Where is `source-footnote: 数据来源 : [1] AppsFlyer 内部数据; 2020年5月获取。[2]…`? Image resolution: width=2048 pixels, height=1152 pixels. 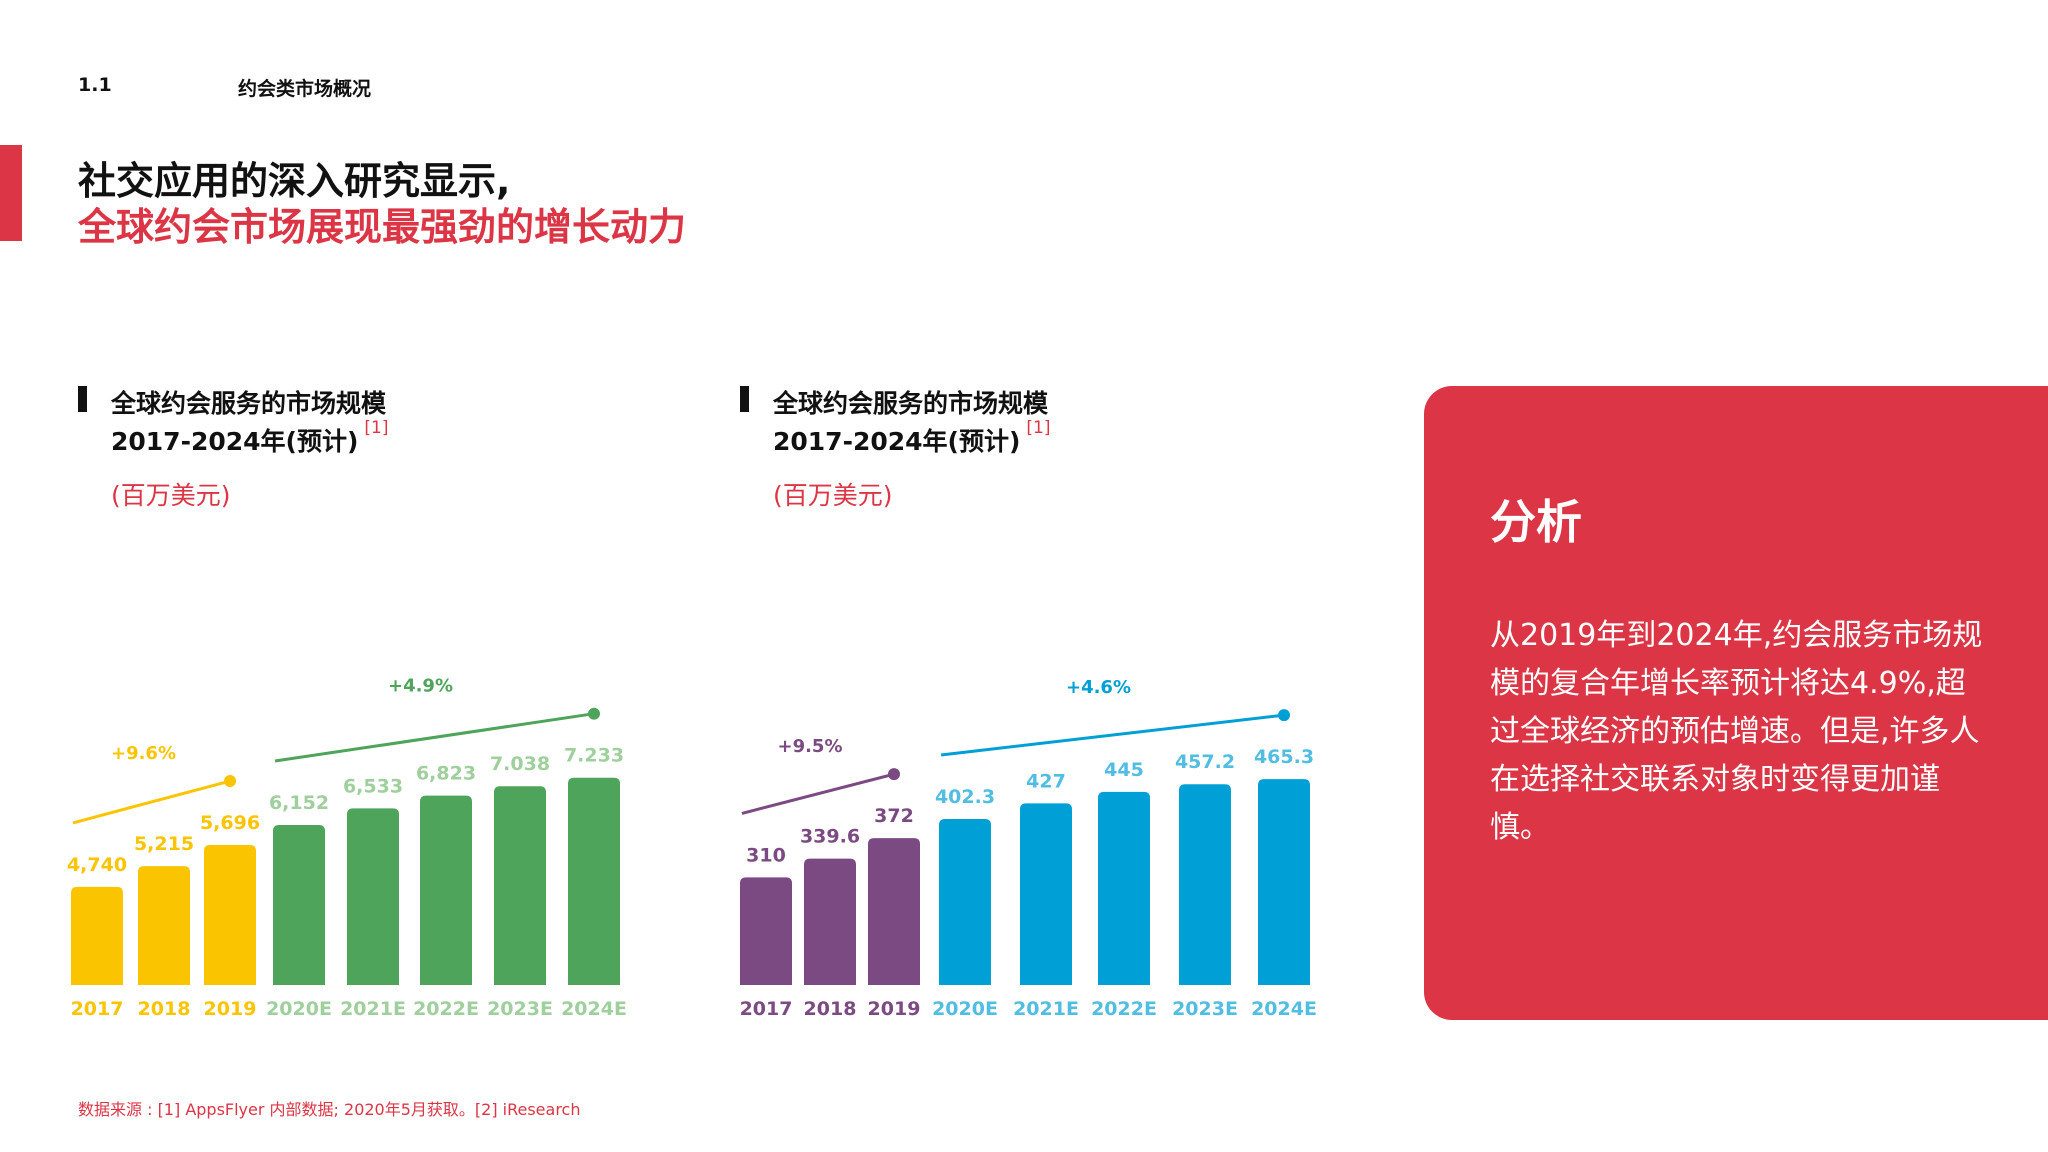
source-footnote: 数据来源 : [1] AppsFlyer 内部数据; 2020年5月获取。[2]… is located at coordinates (329, 1109).